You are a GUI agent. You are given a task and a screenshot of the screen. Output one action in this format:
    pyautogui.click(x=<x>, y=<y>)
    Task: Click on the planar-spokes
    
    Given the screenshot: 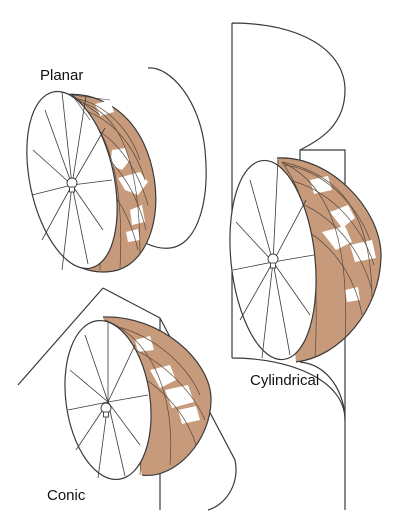 What is the action you would take?
    pyautogui.click(x=72, y=181)
    